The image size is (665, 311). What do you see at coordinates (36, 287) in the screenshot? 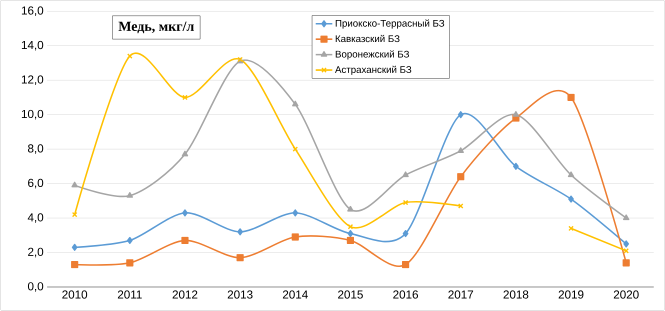
I see `y-tick-label: 0,0` at bounding box center [36, 287].